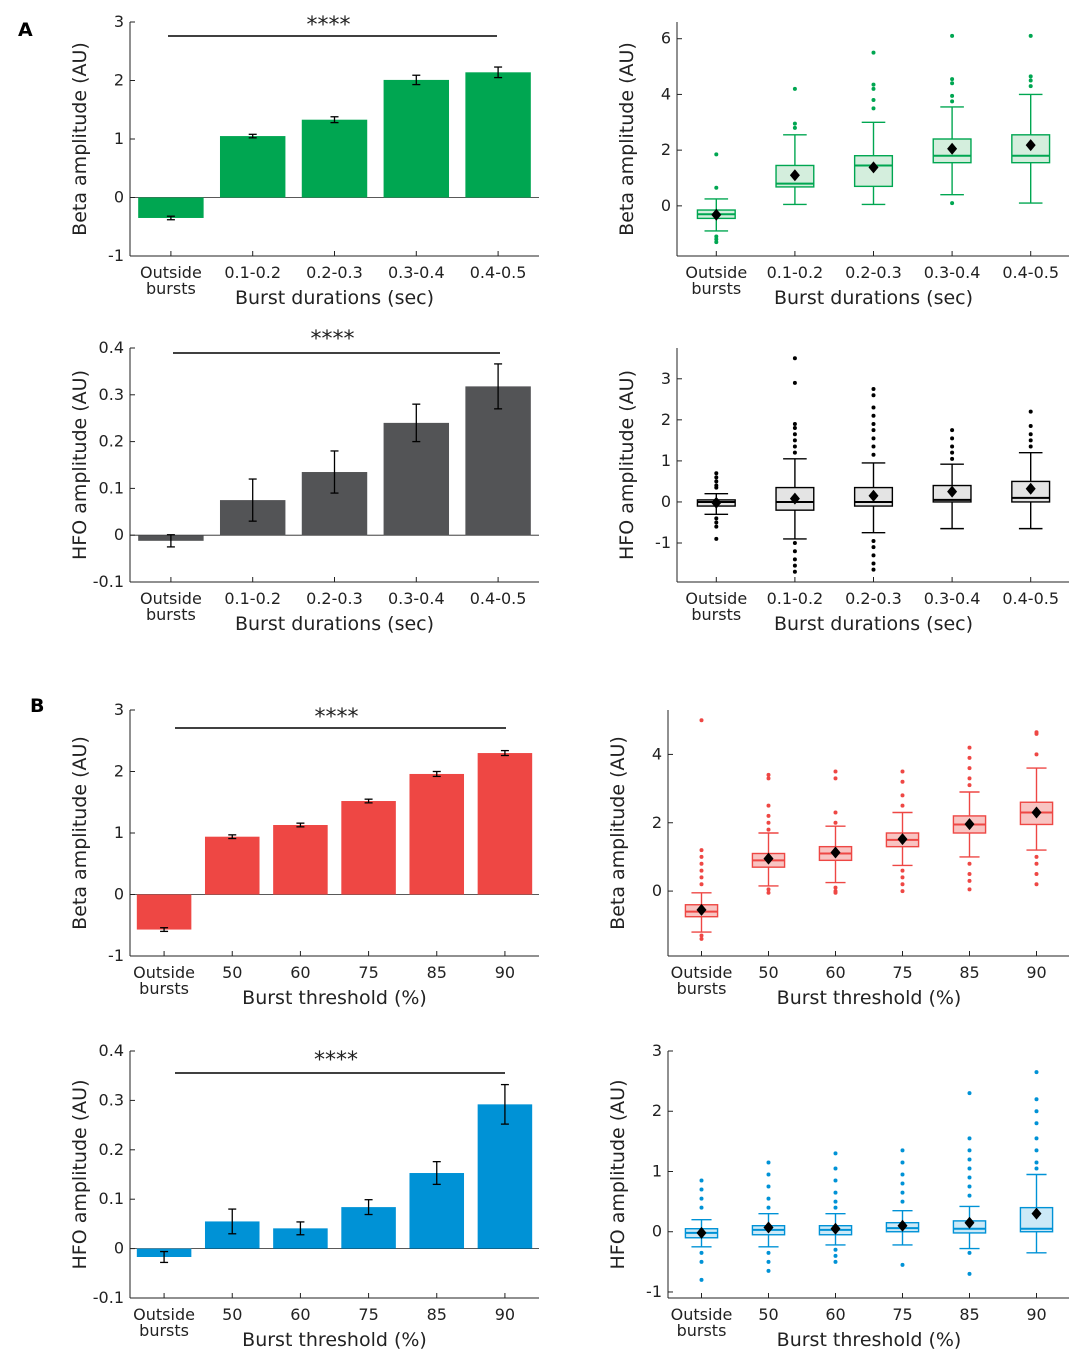 The image size is (1069, 1354). Describe the element at coordinates (25, 30) in the screenshot. I see `panel-label-a: A` at that location.